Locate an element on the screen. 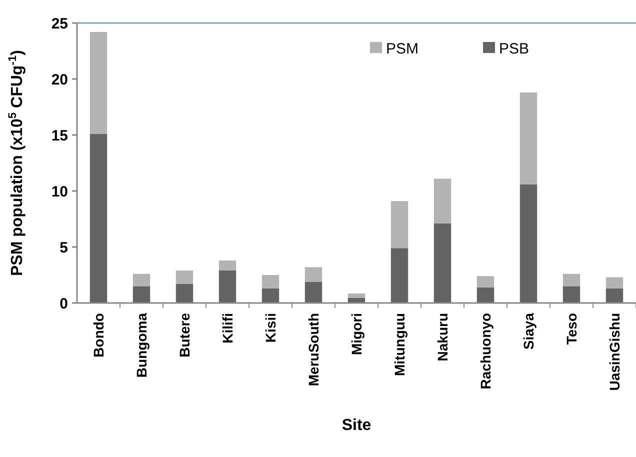 The height and width of the screenshot is (457, 636). legend-label: PSB is located at coordinates (514, 49).